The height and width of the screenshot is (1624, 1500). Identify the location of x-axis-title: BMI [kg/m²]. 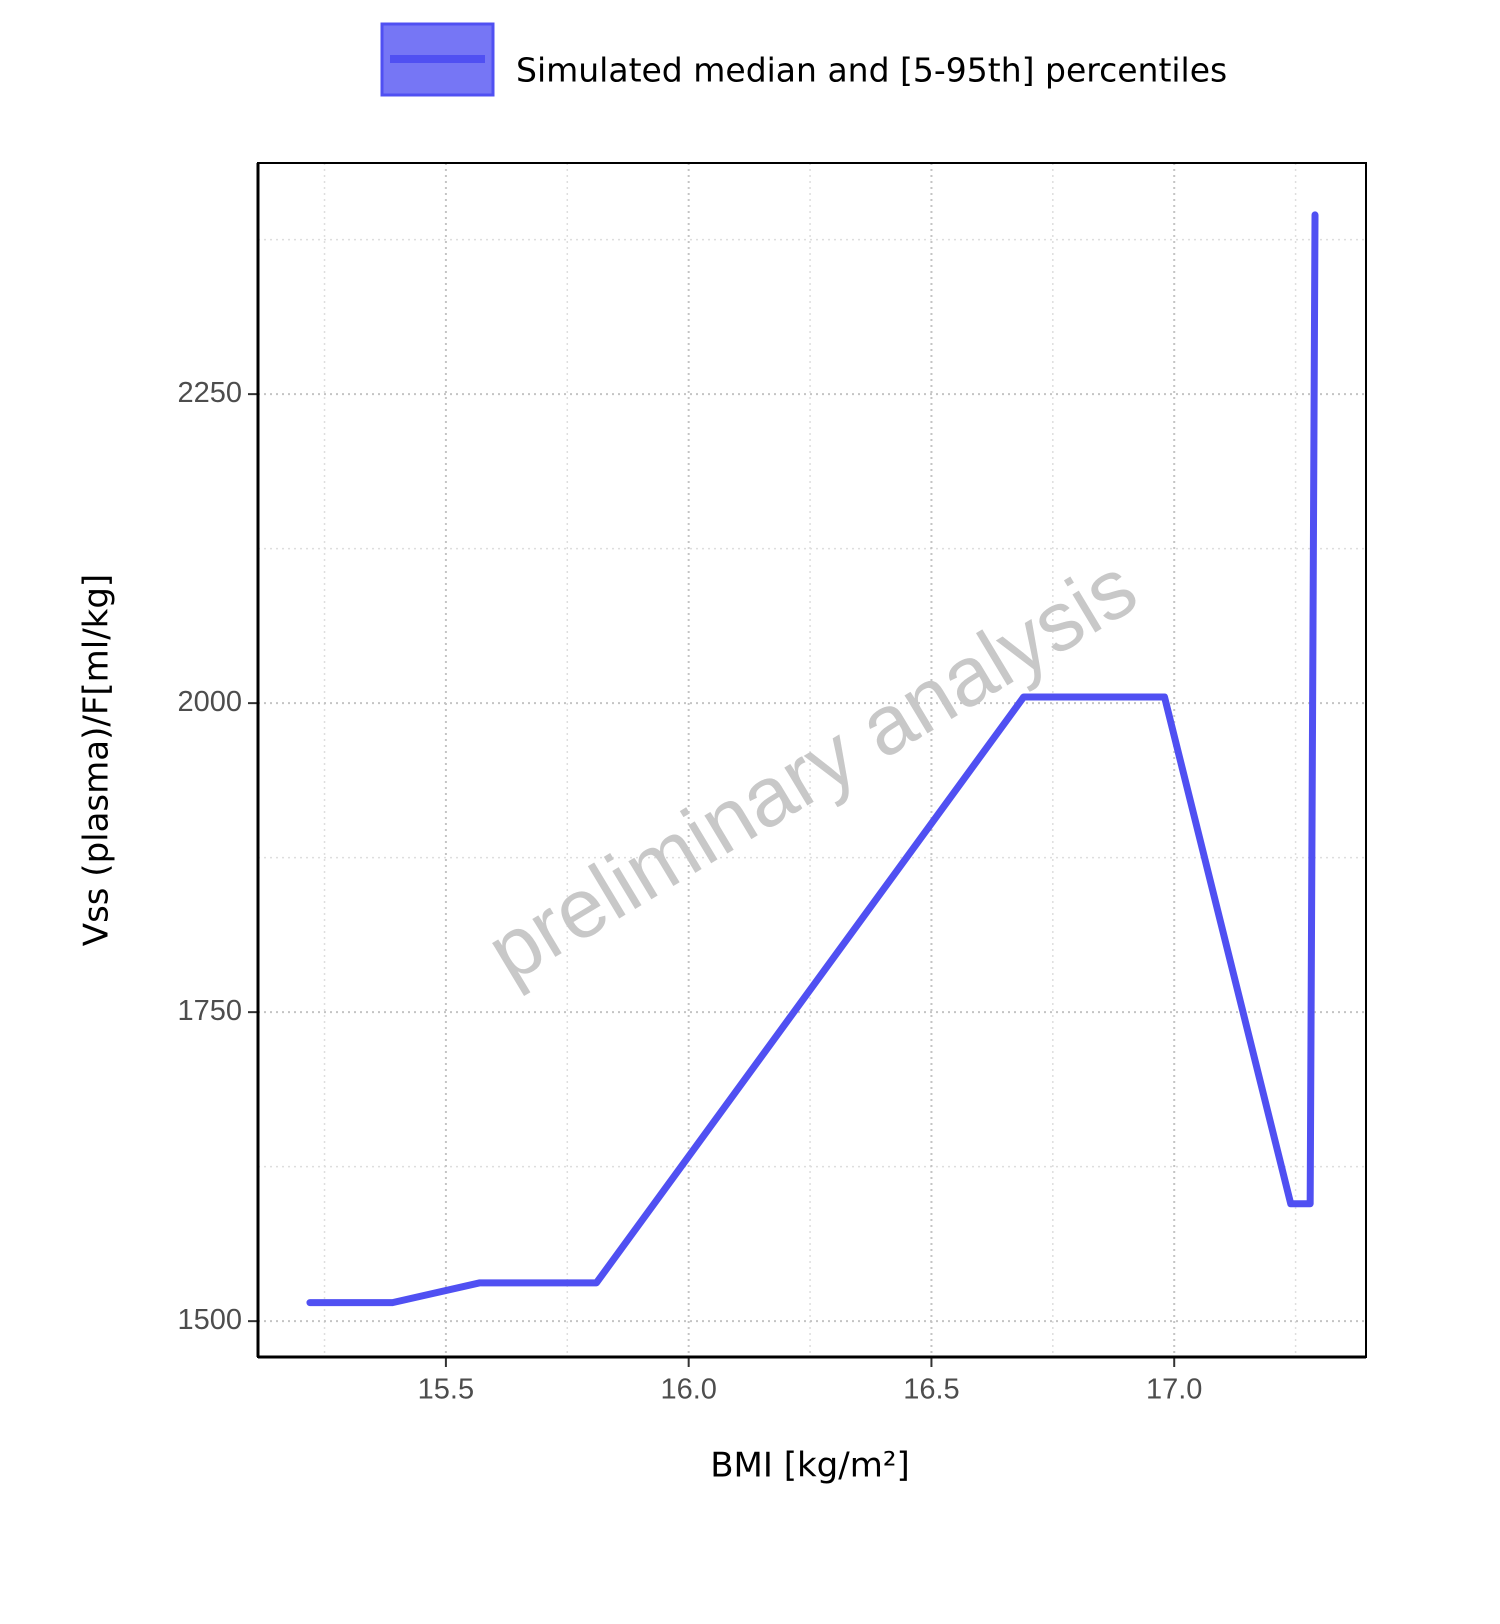
(810, 1466).